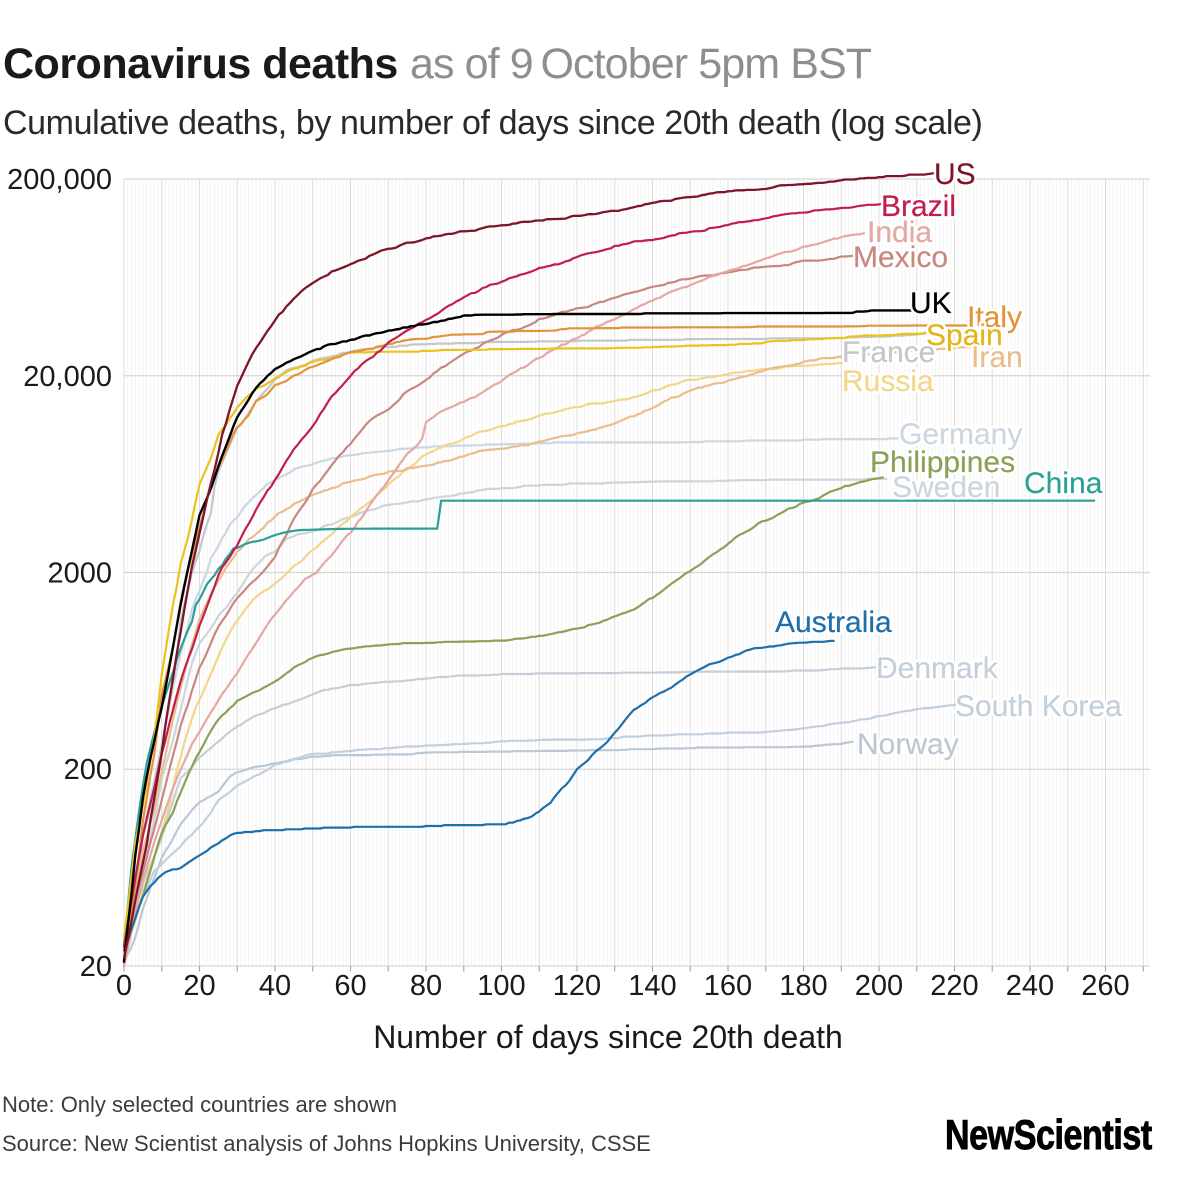  I want to click on svg-text: NewScientist, so click(1049, 1136).